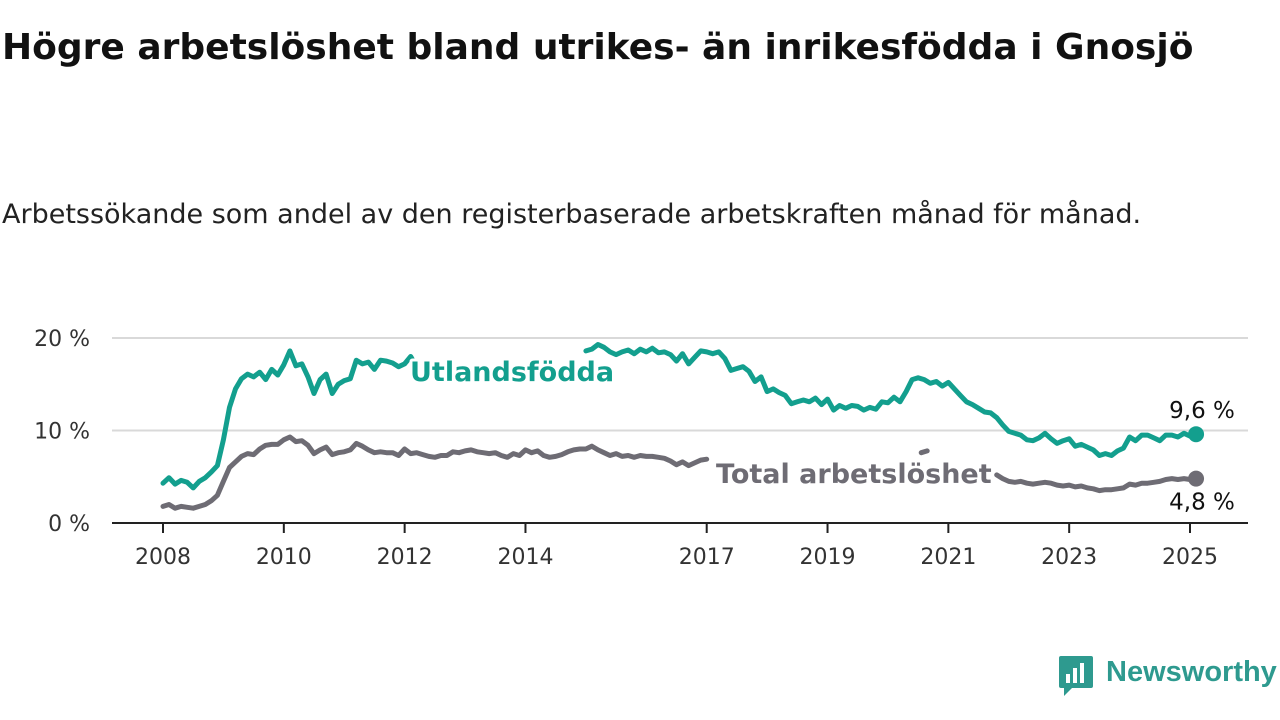  What do you see at coordinates (512, 372) in the screenshot?
I see `series-label-utlandsfodda: Utlandsfödda` at bounding box center [512, 372].